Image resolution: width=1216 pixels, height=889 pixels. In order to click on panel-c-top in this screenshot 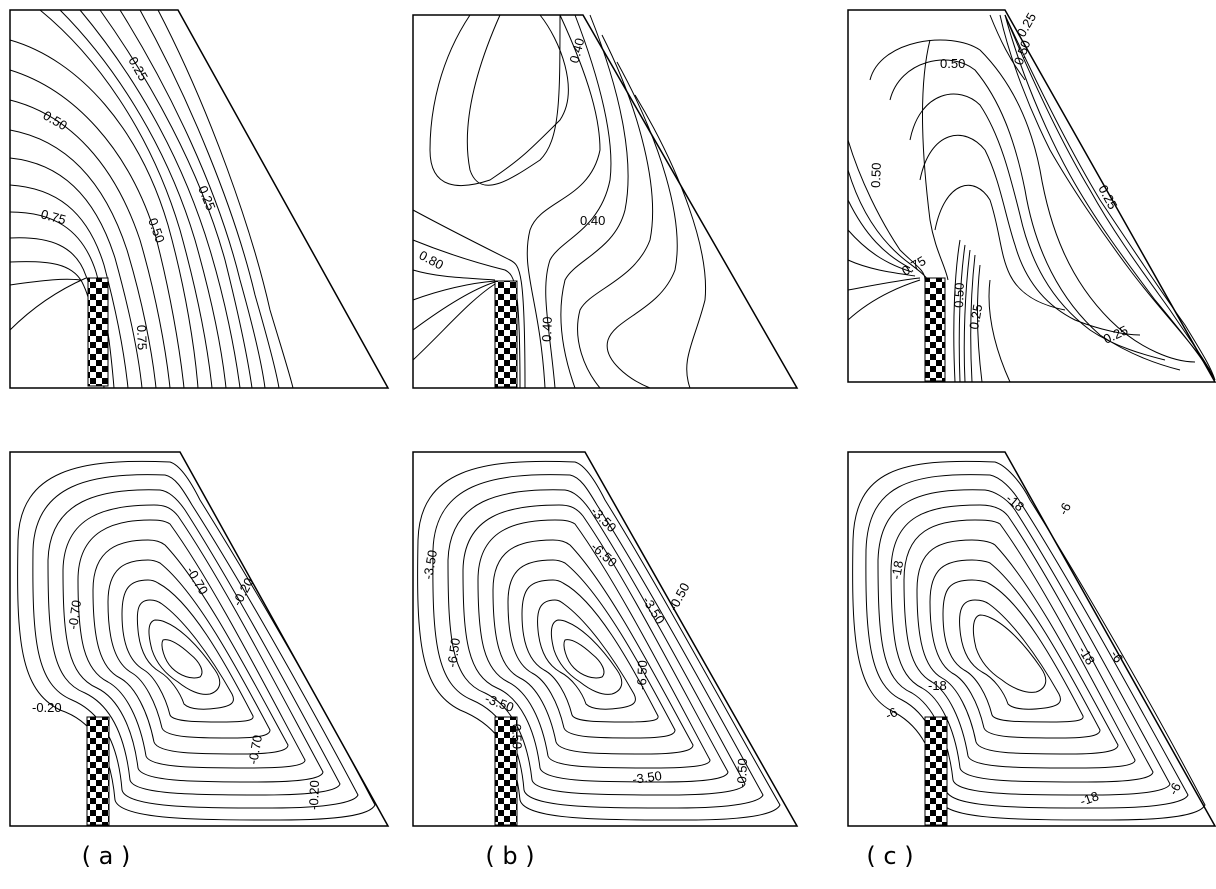, I will do `click(1031, 196)`.